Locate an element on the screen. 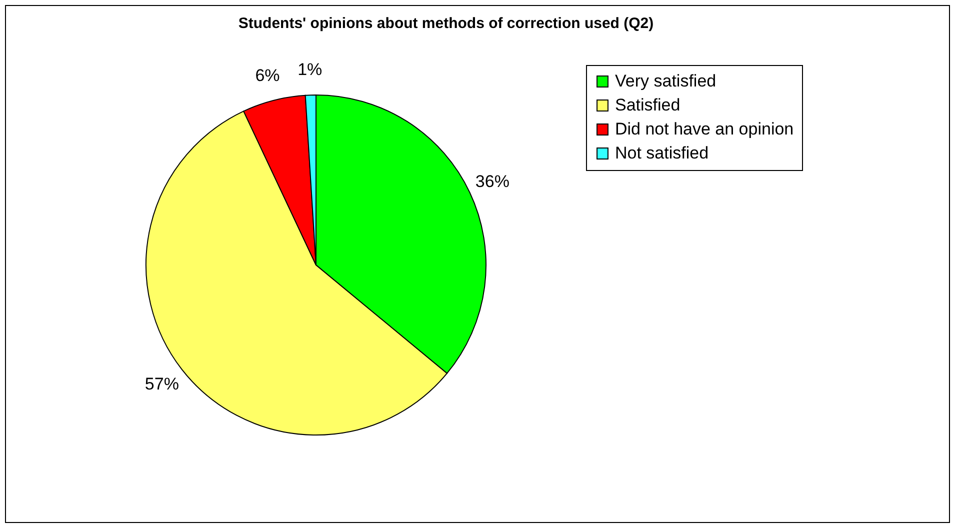  legend-label: Did not have an opinion is located at coordinates (704, 129).